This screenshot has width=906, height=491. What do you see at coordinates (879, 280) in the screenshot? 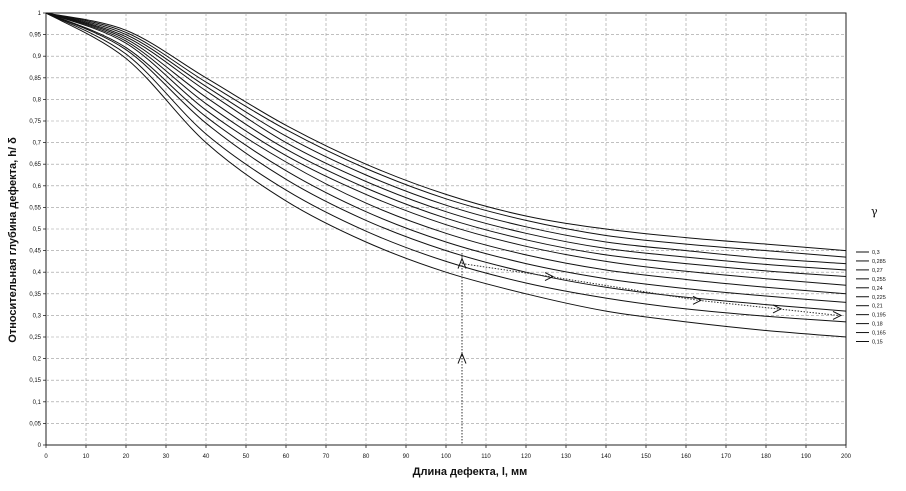
I see `legend-entry-label: 0,255` at bounding box center [879, 280].